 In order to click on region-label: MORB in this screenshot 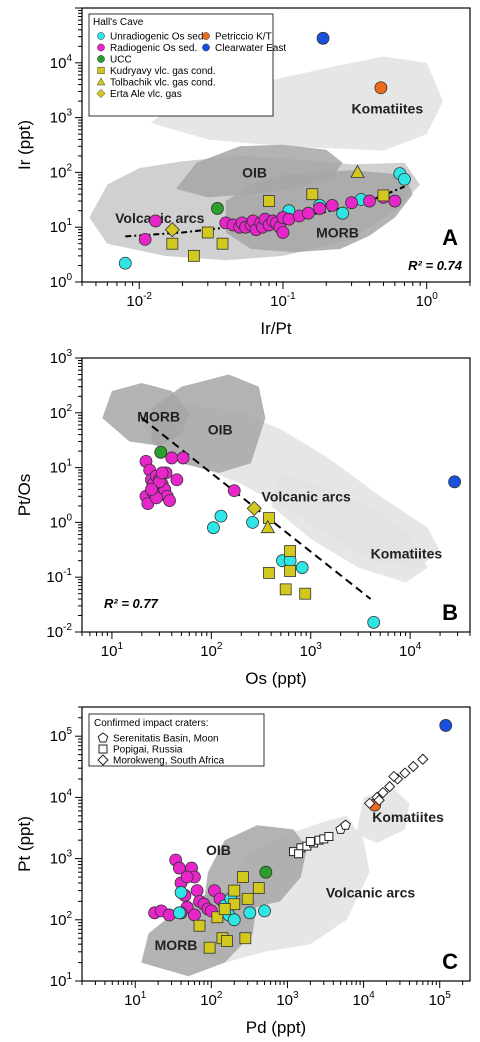, I will do `click(176, 945)`.